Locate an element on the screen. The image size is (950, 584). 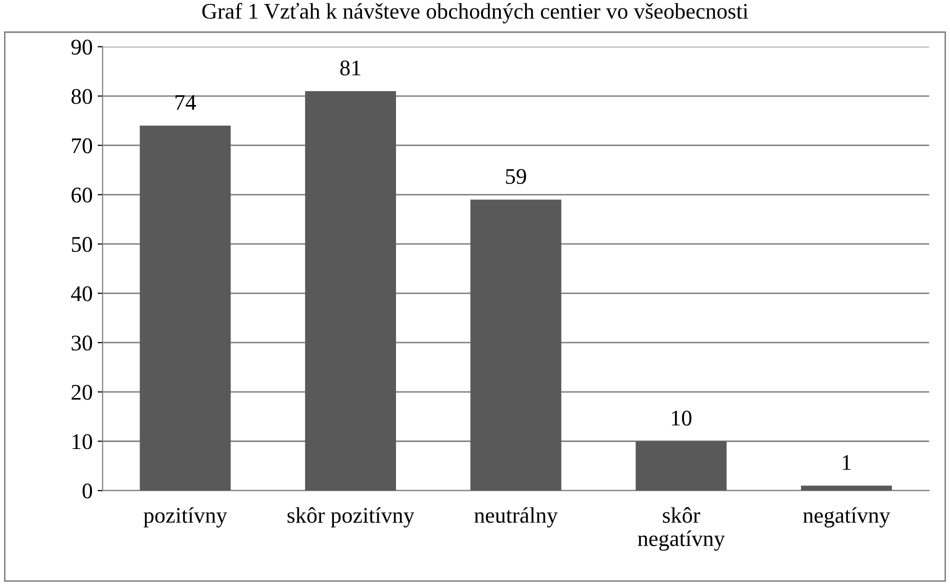
data-label: 10 is located at coordinates (682, 418).